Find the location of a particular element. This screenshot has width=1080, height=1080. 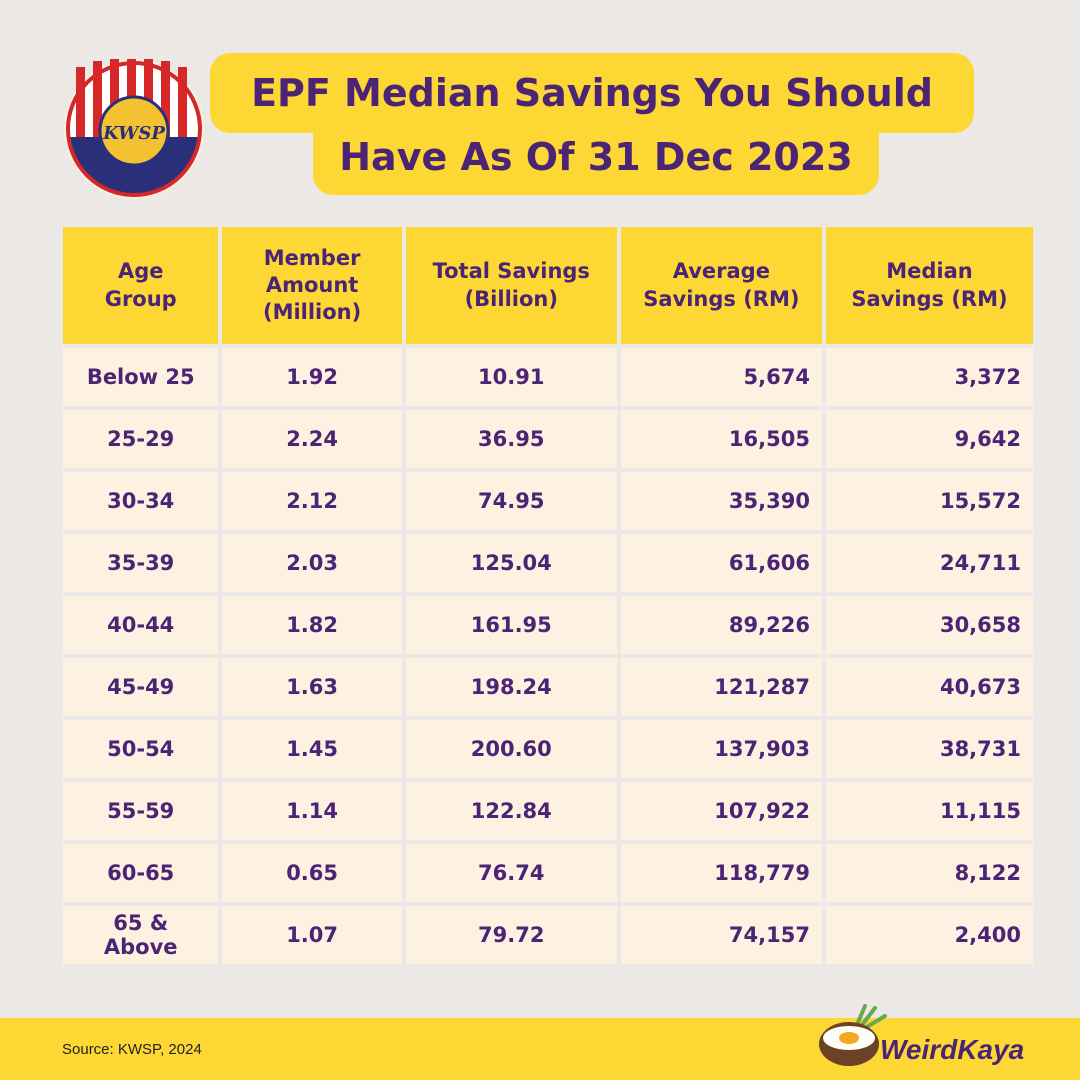

logo-text: KWSP is located at coordinates (133, 133).